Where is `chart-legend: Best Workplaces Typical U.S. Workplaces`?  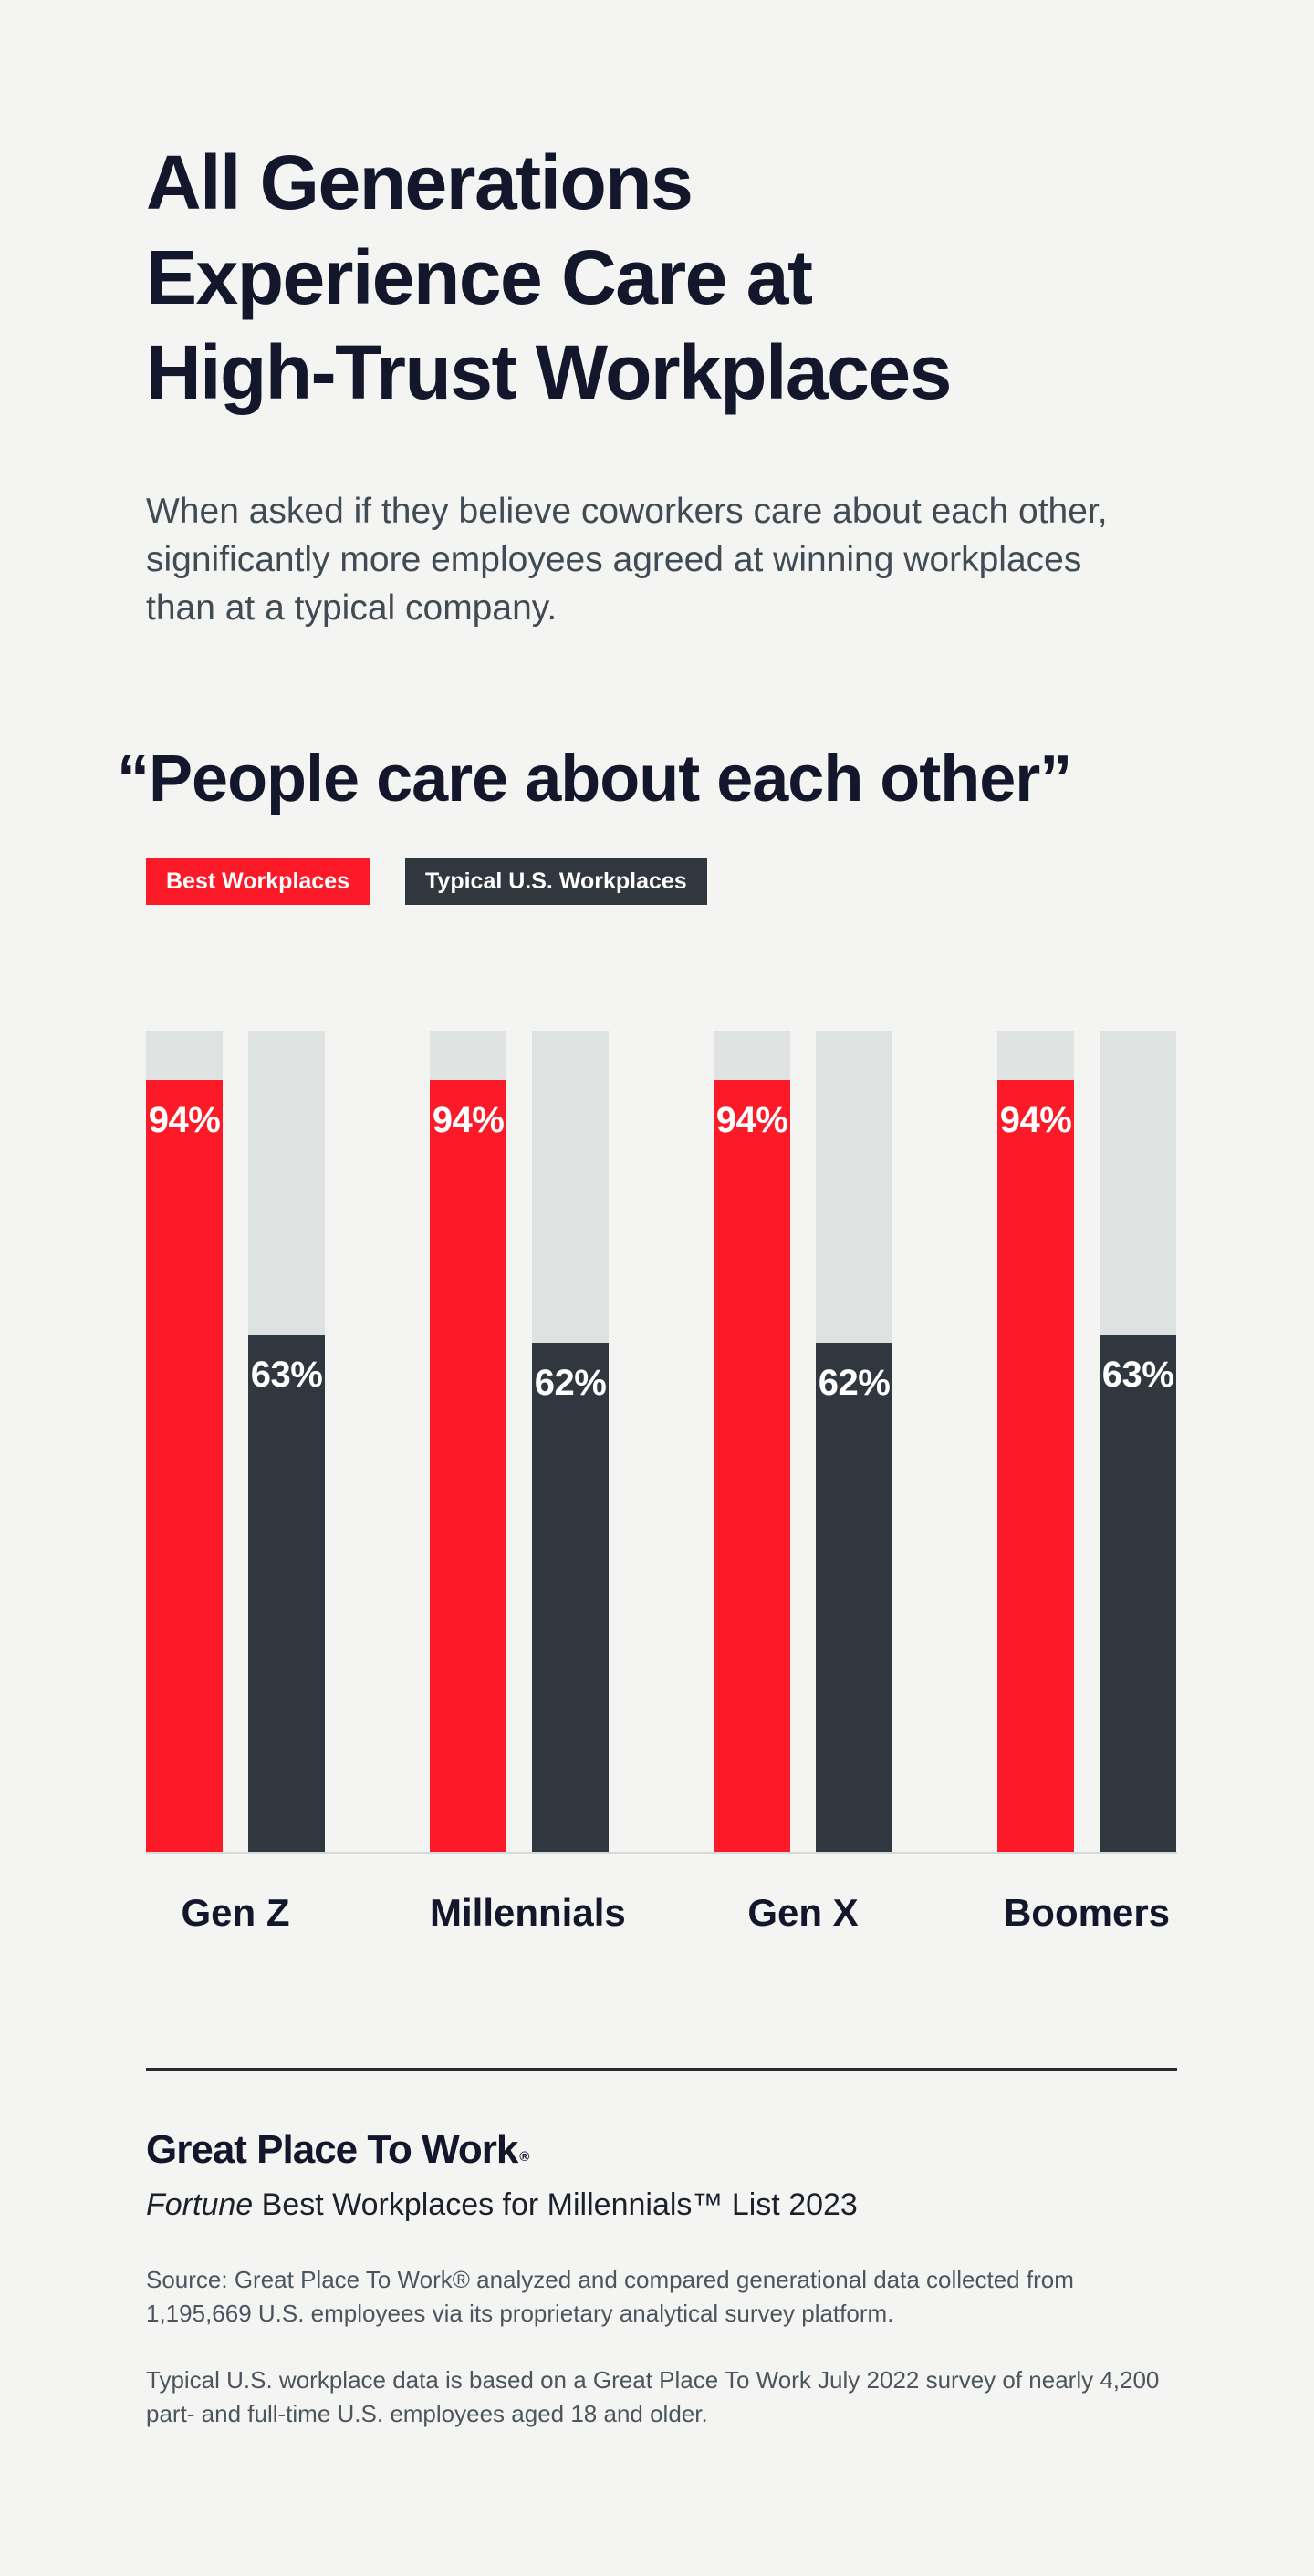
chart-legend: Best Workplaces Typical U.S. Workplaces is located at coordinates (661, 881).